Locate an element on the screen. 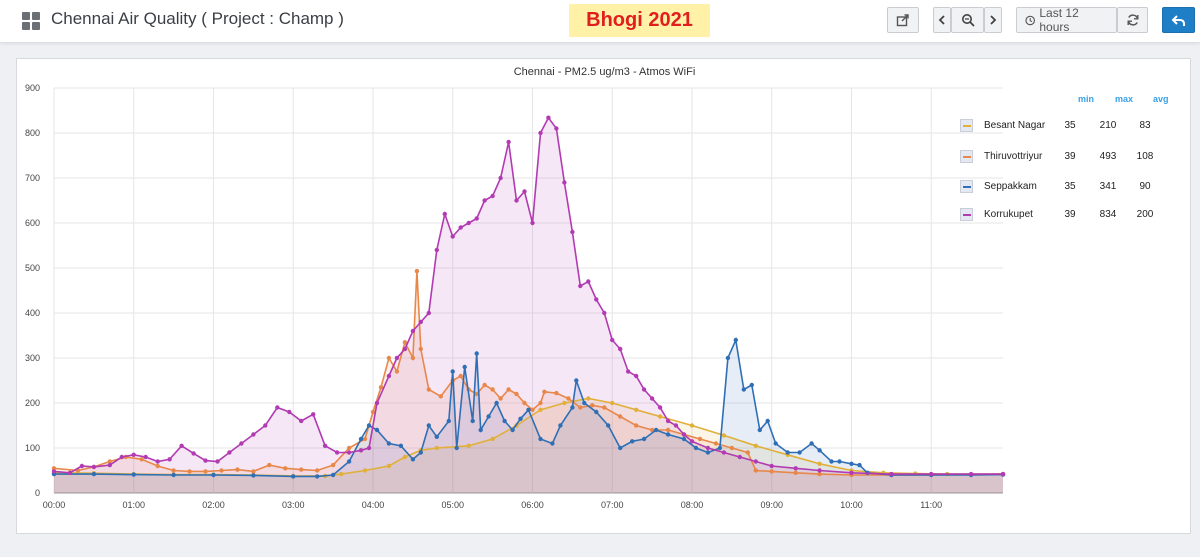  dashboard-title: Chennai Air Quality ( Project : Champ ) is located at coordinates (197, 18).